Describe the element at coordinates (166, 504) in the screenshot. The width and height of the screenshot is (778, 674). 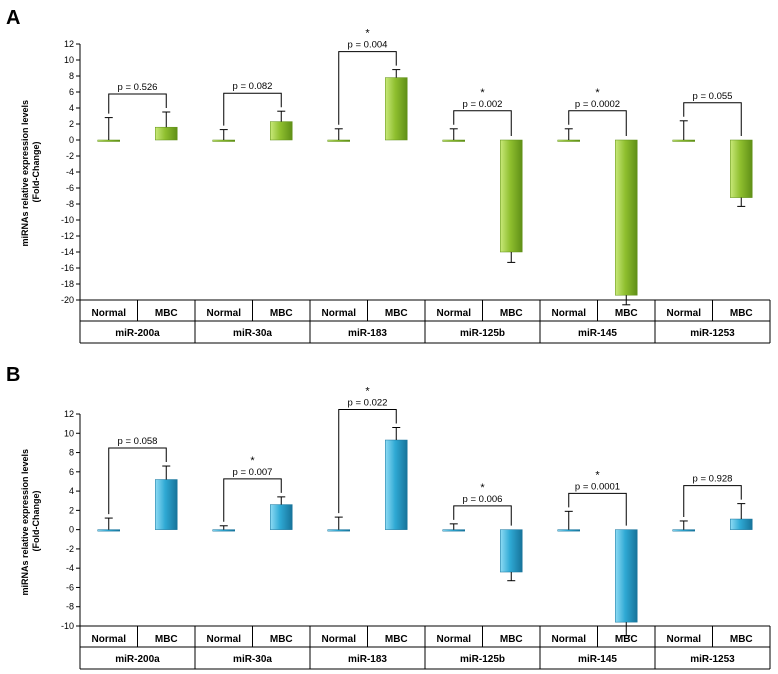
I see `bar-mbc-mir-200a` at that location.